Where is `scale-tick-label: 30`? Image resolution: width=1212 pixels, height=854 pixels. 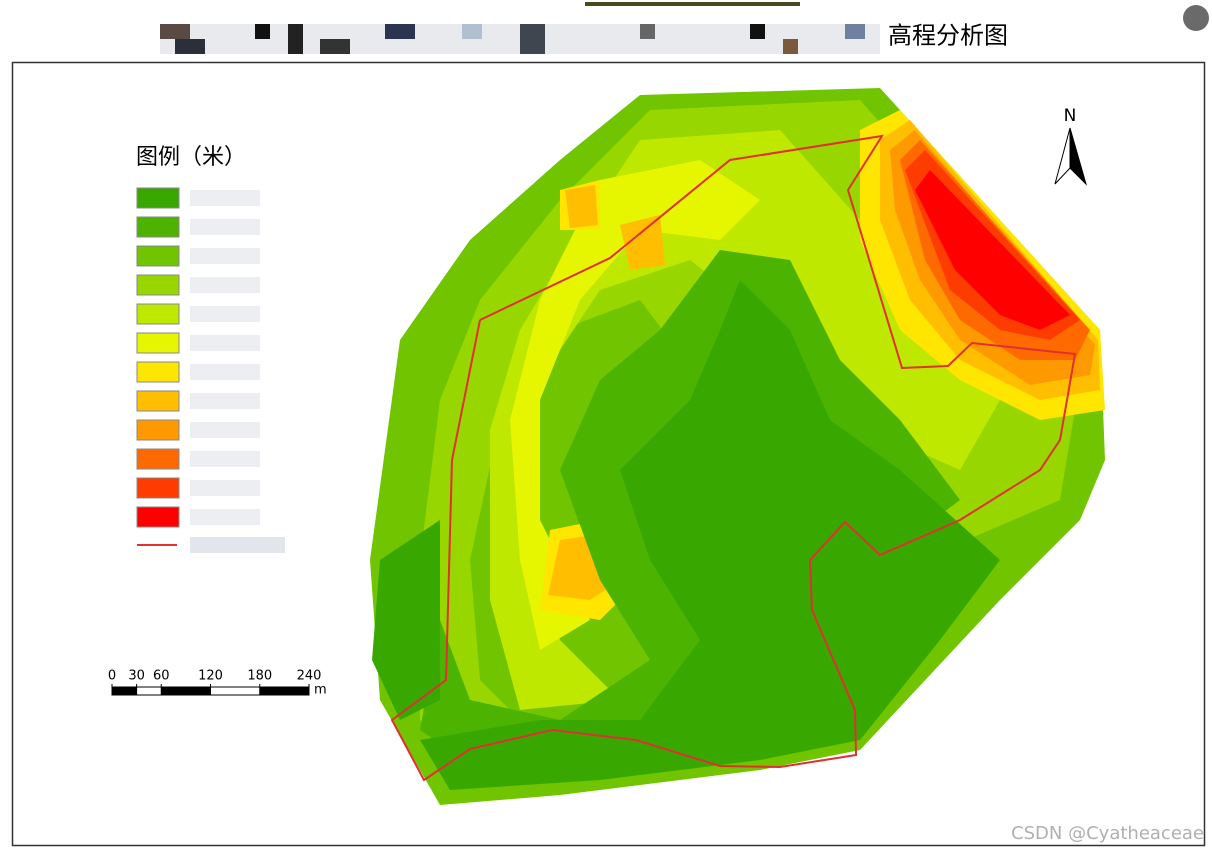 scale-tick-label: 30 is located at coordinates (136, 676).